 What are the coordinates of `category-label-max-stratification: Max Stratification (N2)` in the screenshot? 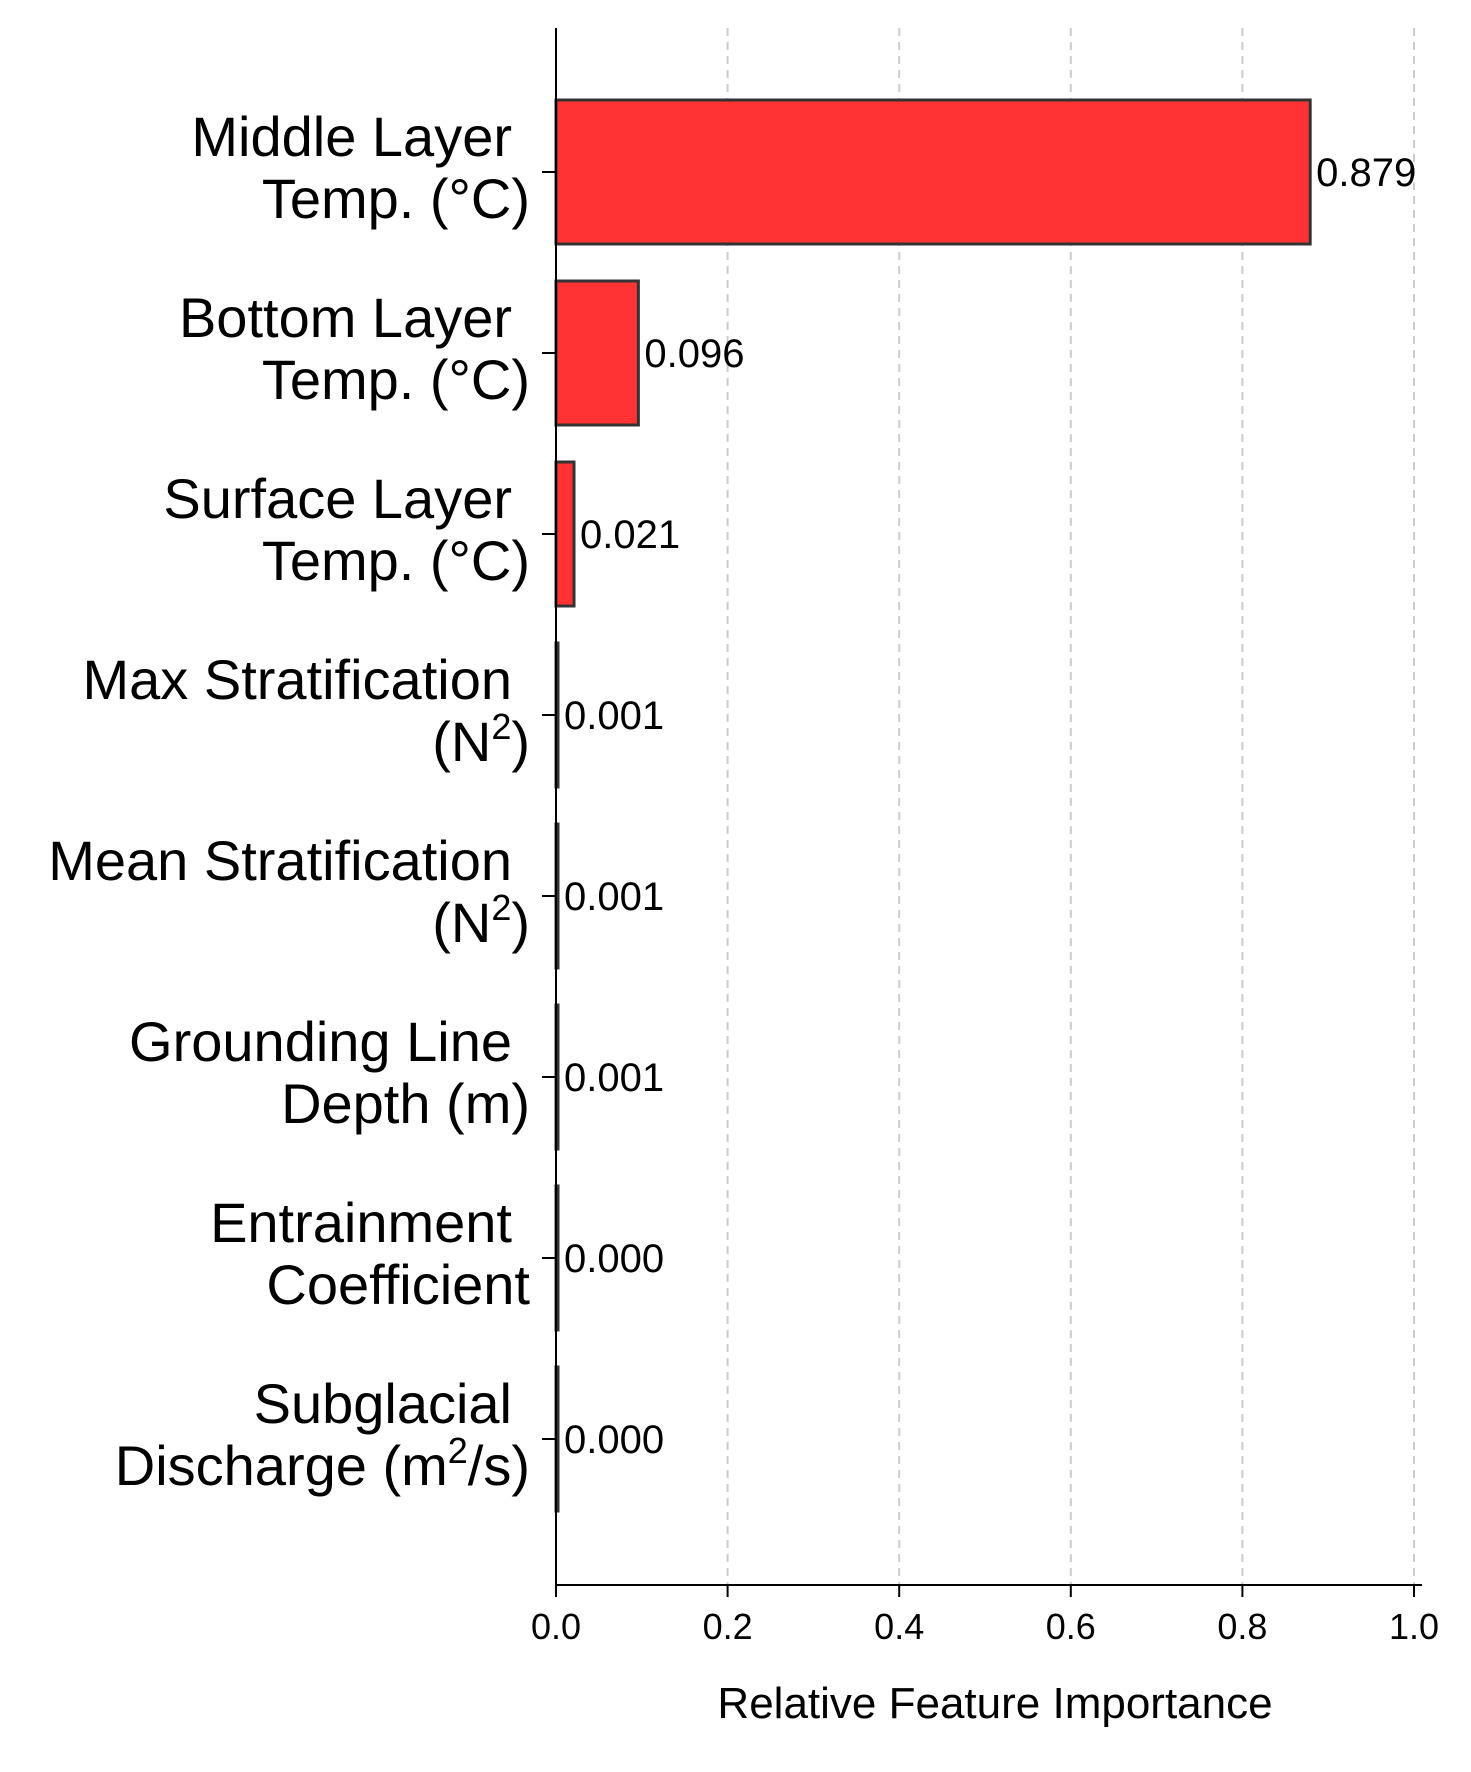 It's located at (307, 710).